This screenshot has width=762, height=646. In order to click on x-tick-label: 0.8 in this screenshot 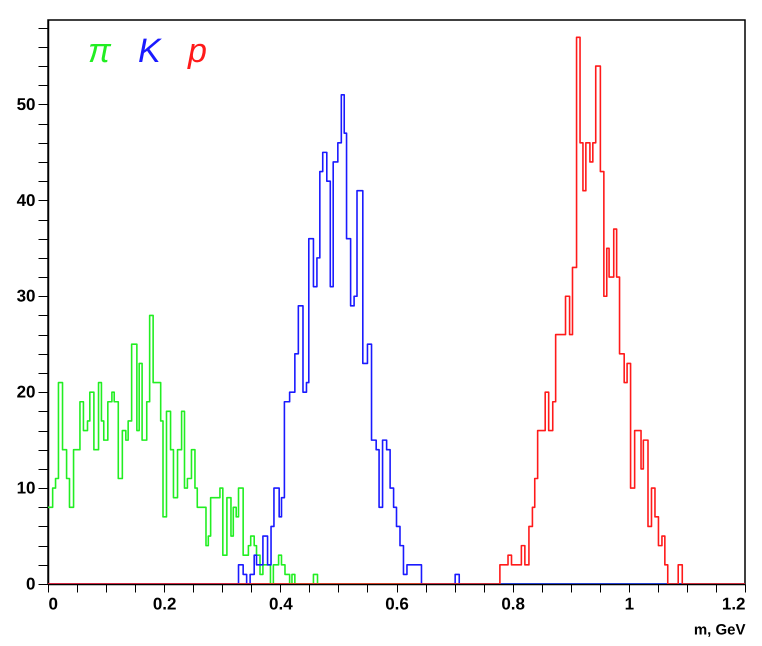, I will do `click(513, 604)`.